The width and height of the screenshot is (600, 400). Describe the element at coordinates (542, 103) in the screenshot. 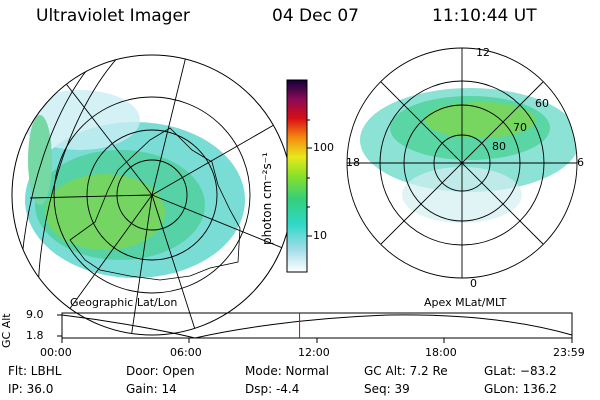

I see `mlat-label-60: 60` at that location.